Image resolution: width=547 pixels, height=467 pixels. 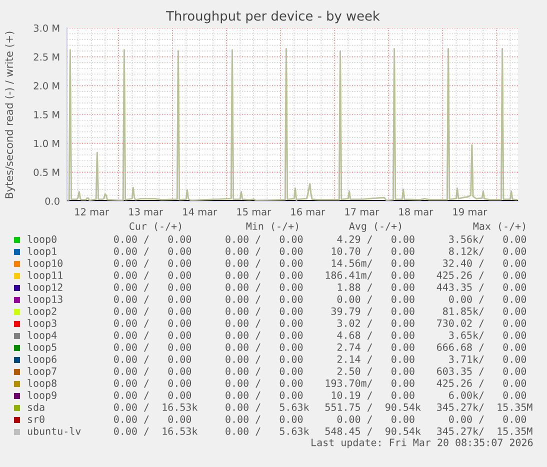 What do you see at coordinates (42, 324) in the screenshot?
I see `legend-label: loop3` at bounding box center [42, 324].